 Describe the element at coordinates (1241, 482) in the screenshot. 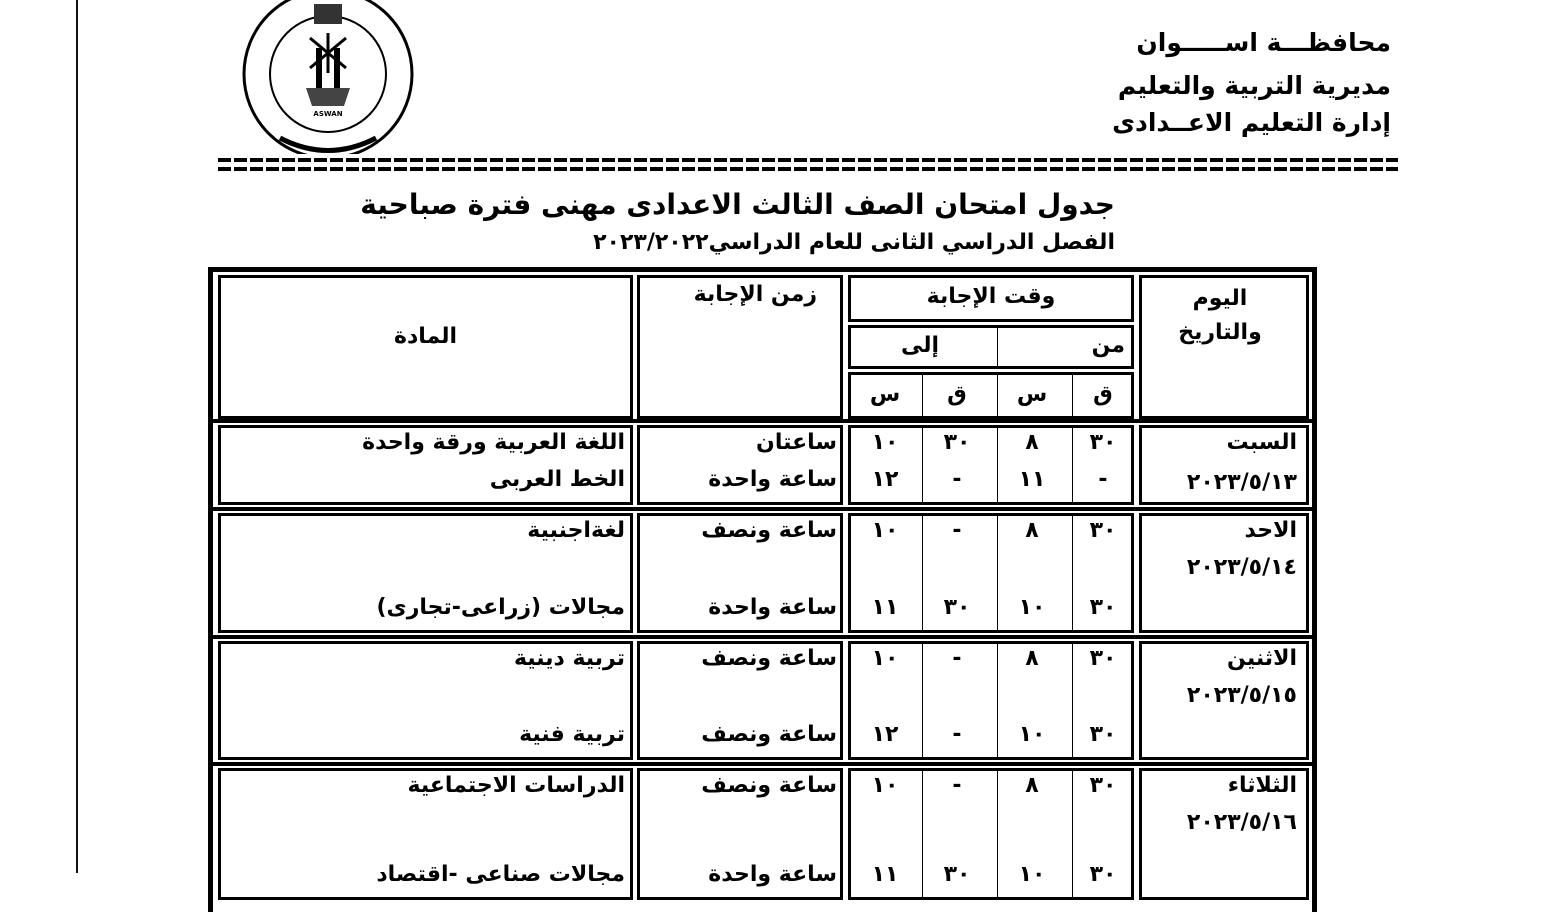

I see `exam-date: ٢٠٢٣/٥/١٣` at that location.